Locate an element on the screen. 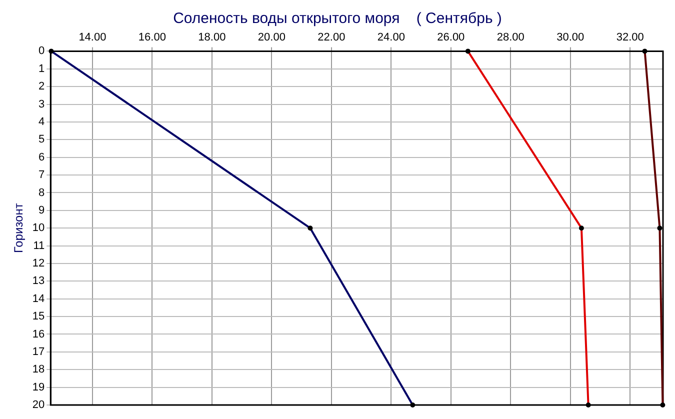 This screenshot has height=419, width=675. x-tick-label: 18.00 is located at coordinates (212, 38).